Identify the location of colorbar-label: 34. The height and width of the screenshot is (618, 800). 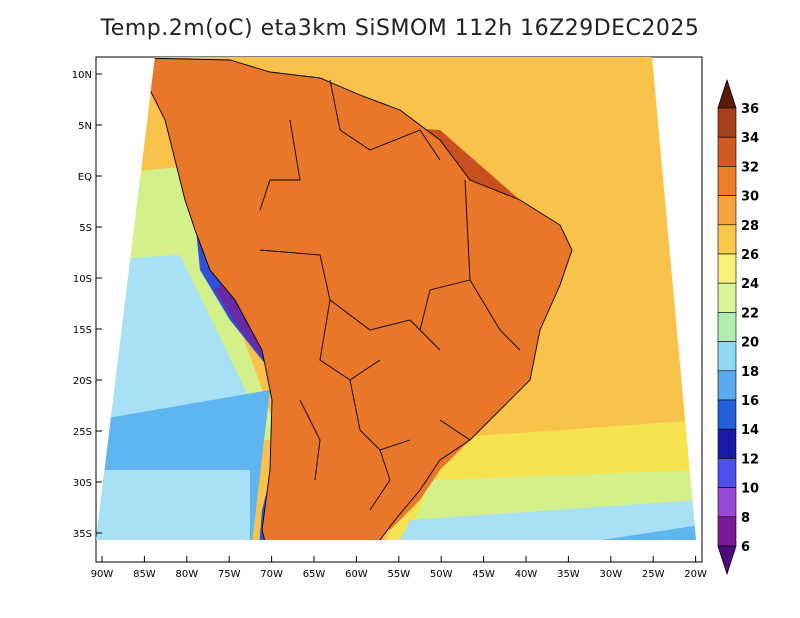
(750, 138).